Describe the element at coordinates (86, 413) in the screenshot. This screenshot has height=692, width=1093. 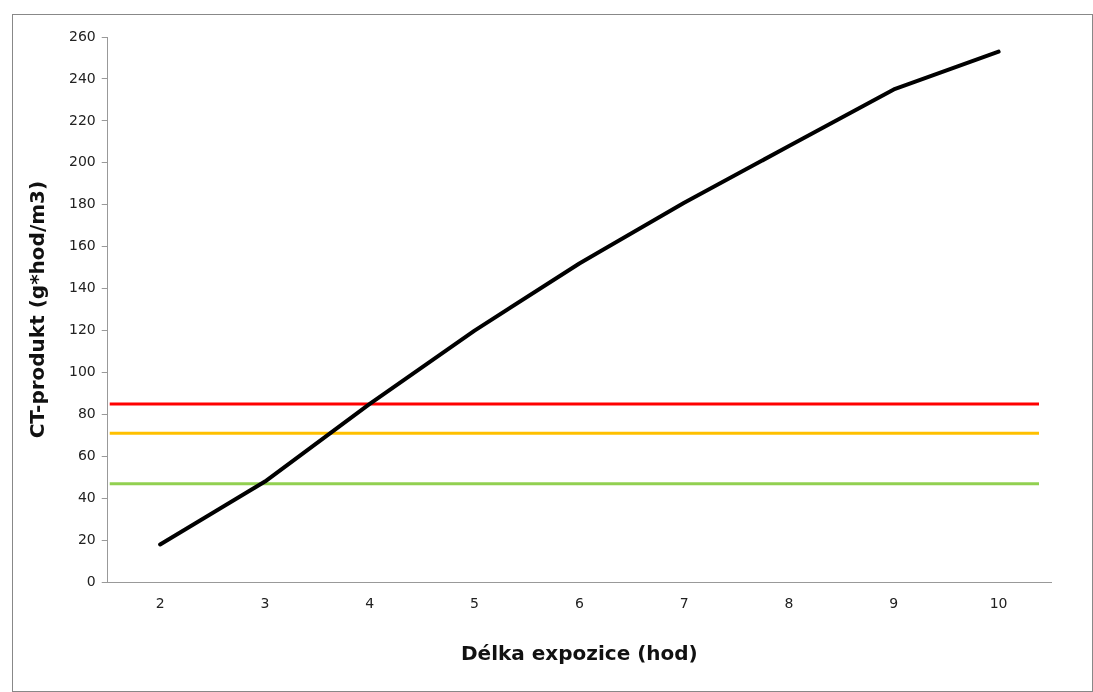
I see `y-tick-label: 80` at that location.